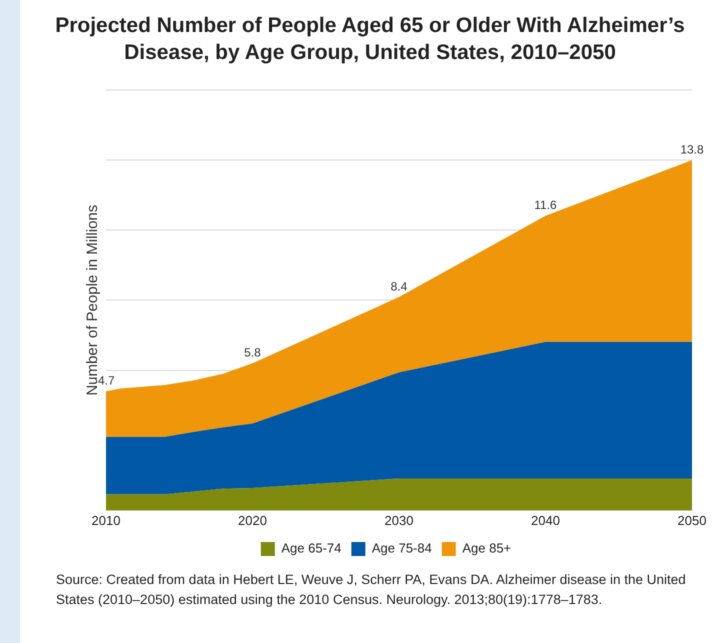 Image resolution: width=720 pixels, height=643 pixels. I want to click on x-tick-label: 2020, so click(252, 520).